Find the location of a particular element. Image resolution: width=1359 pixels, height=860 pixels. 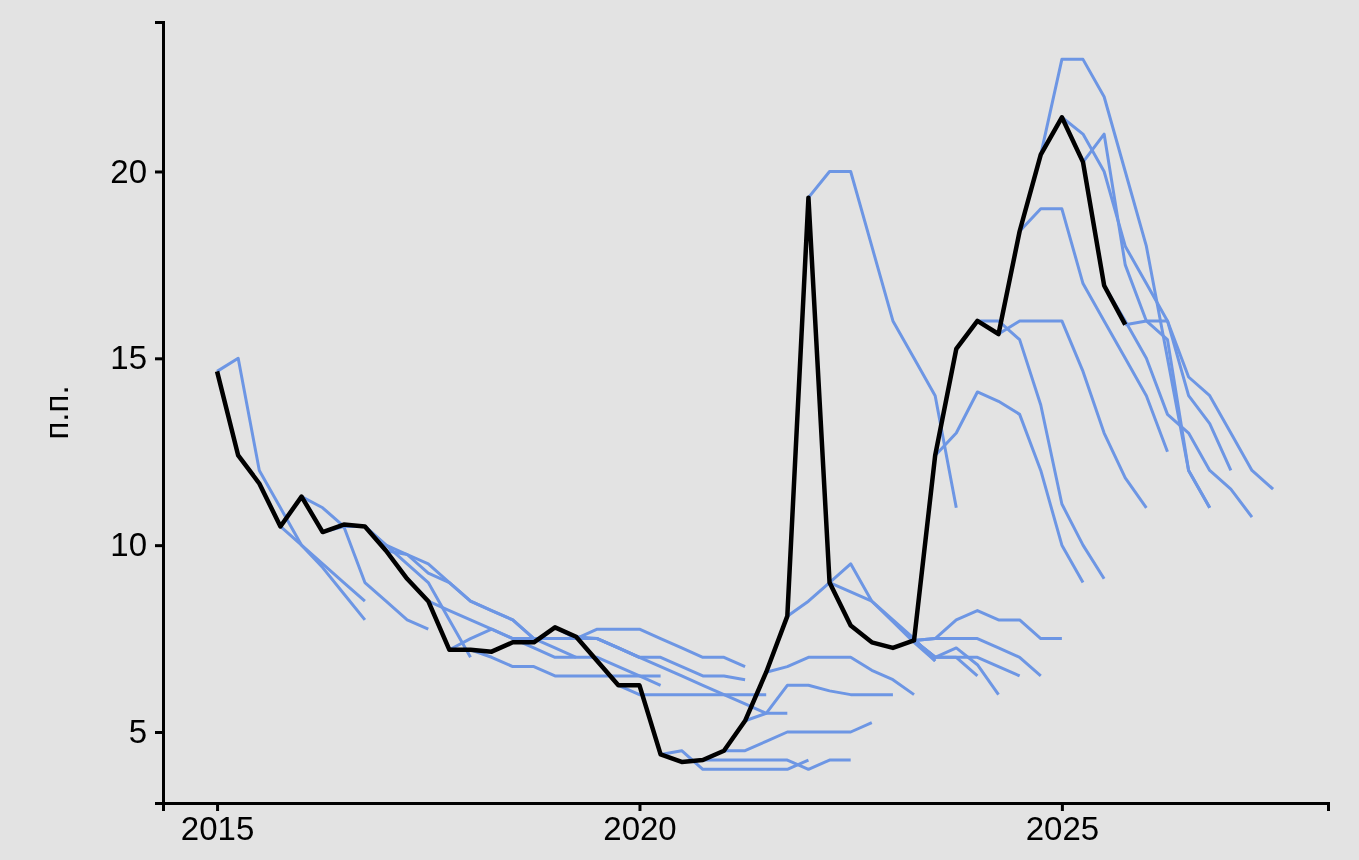

x-tick-label: 2025 is located at coordinates (1062, 829).